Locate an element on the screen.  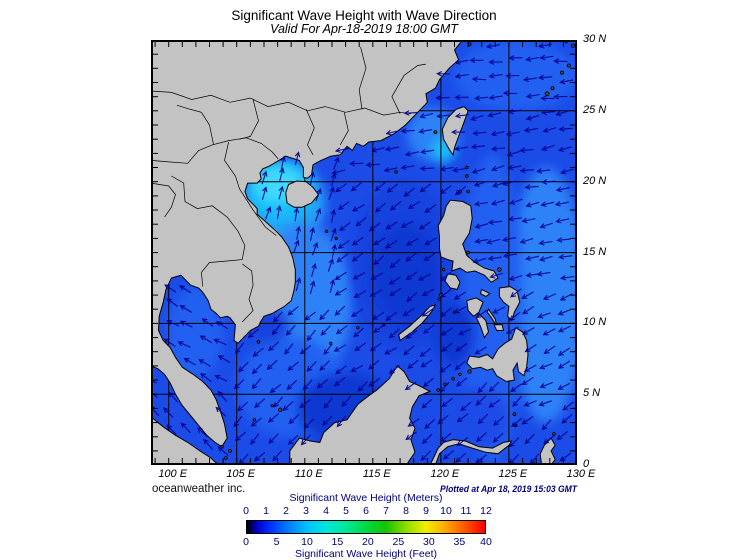
lon-label: 105 E is located at coordinates (241, 474).